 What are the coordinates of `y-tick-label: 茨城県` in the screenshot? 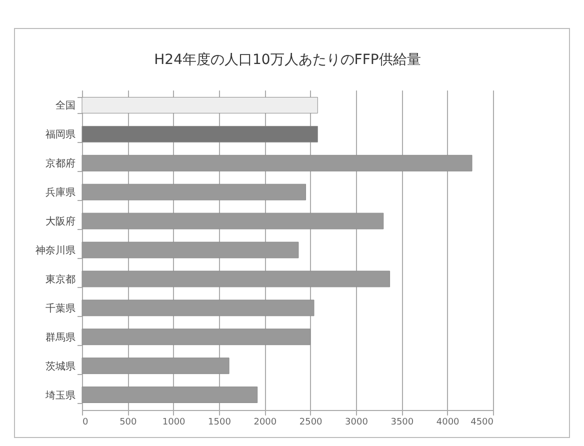 It's located at (61, 366).